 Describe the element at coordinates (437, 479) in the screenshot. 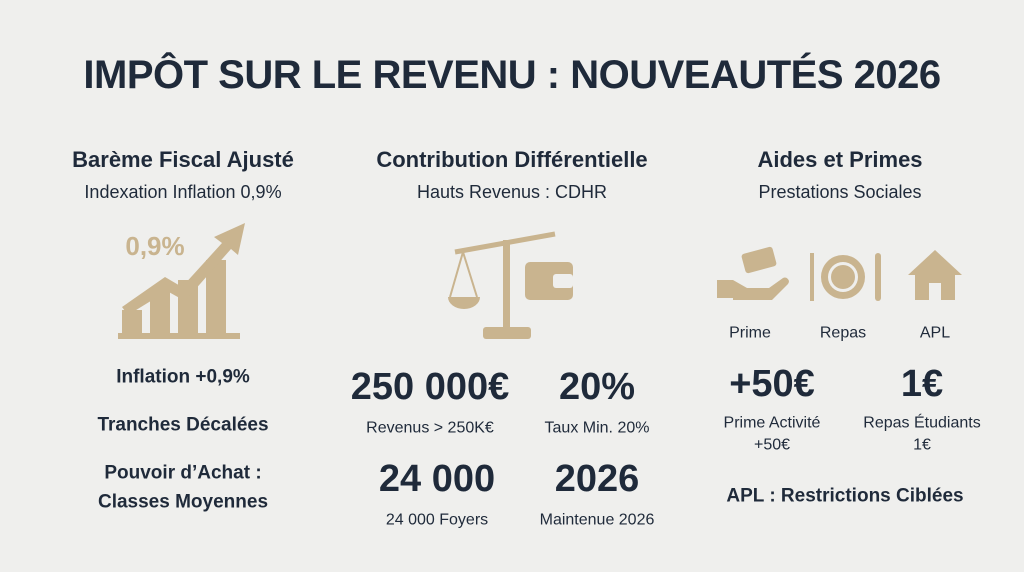

I see `stat-value: 24 000` at that location.